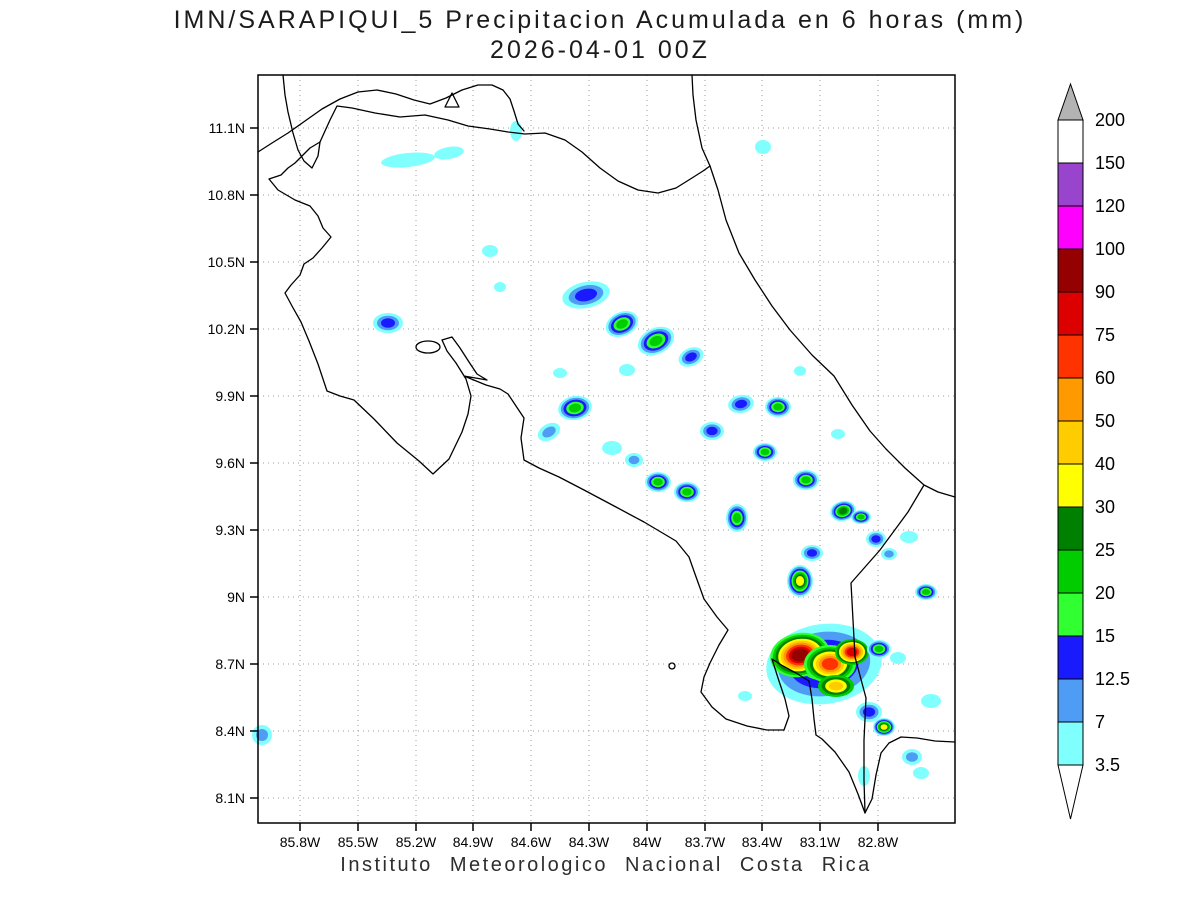  Describe the element at coordinates (230, 463) in the screenshot. I see `lat-tick-label: 9.6N` at that location.